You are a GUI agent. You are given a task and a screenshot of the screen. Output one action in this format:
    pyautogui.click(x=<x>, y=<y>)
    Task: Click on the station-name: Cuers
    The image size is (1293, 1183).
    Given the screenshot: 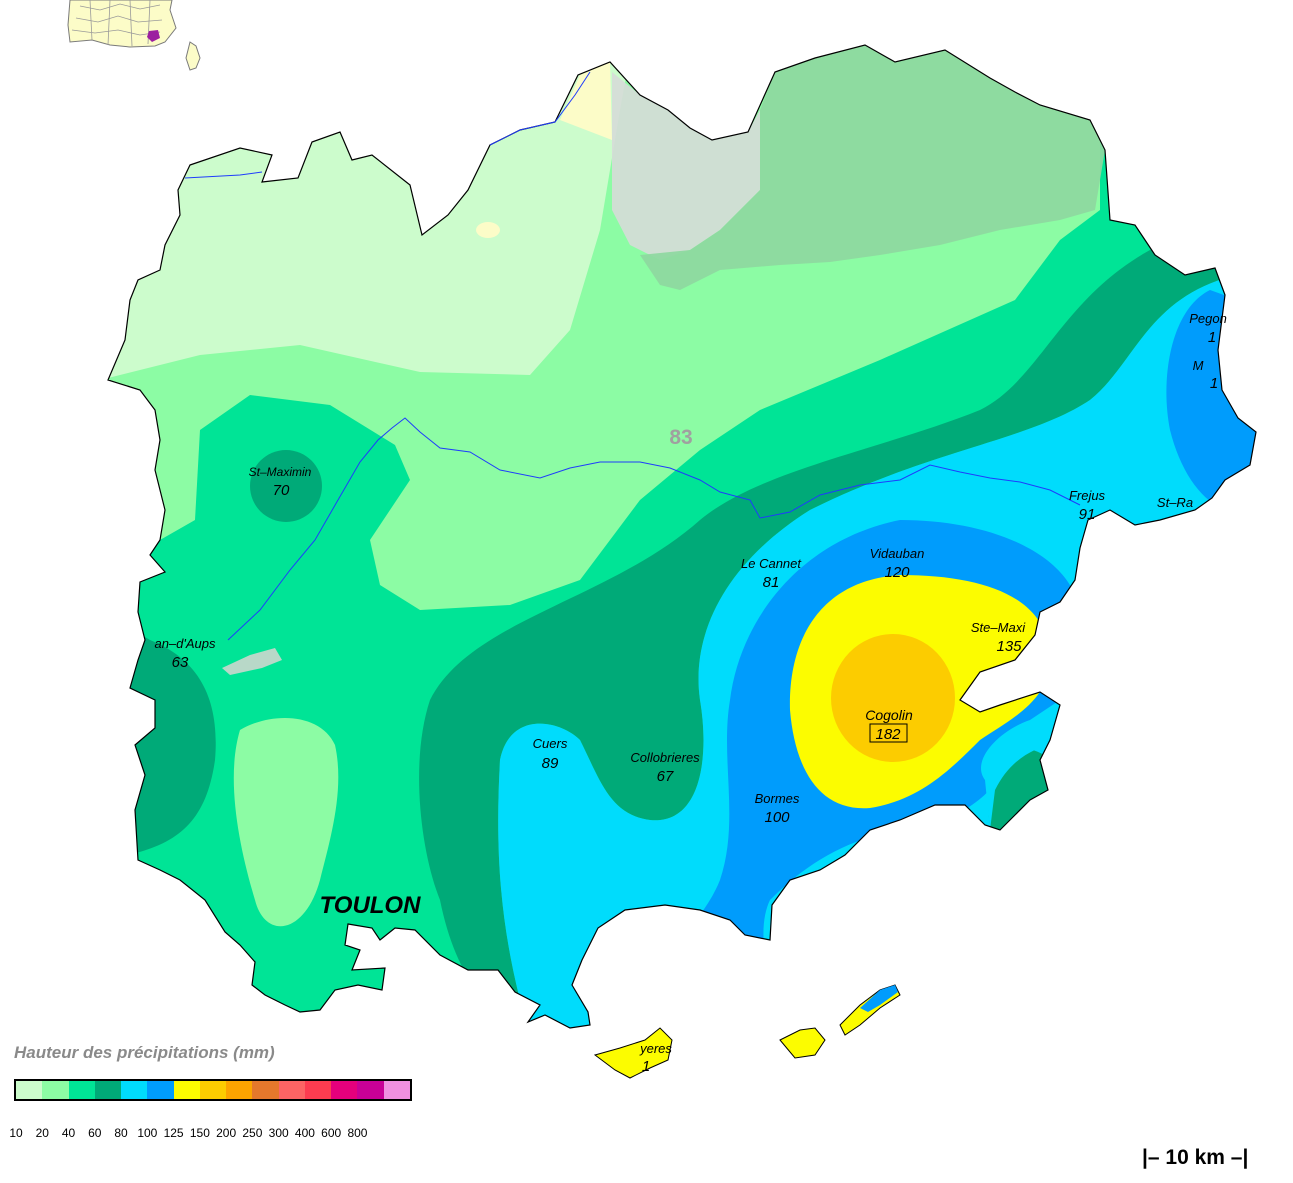 What is the action you would take?
    pyautogui.click(x=550, y=743)
    